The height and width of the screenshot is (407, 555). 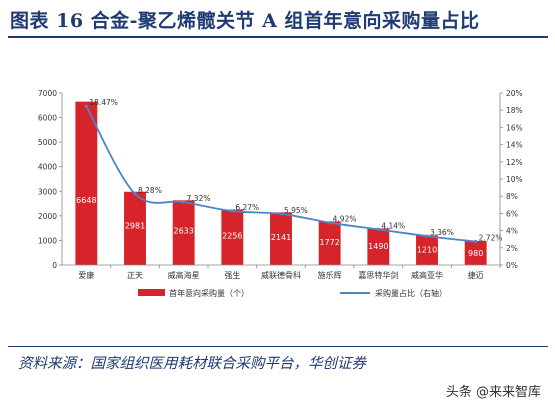 I want to click on y-left-tick-label: 0, so click(x=54, y=265).